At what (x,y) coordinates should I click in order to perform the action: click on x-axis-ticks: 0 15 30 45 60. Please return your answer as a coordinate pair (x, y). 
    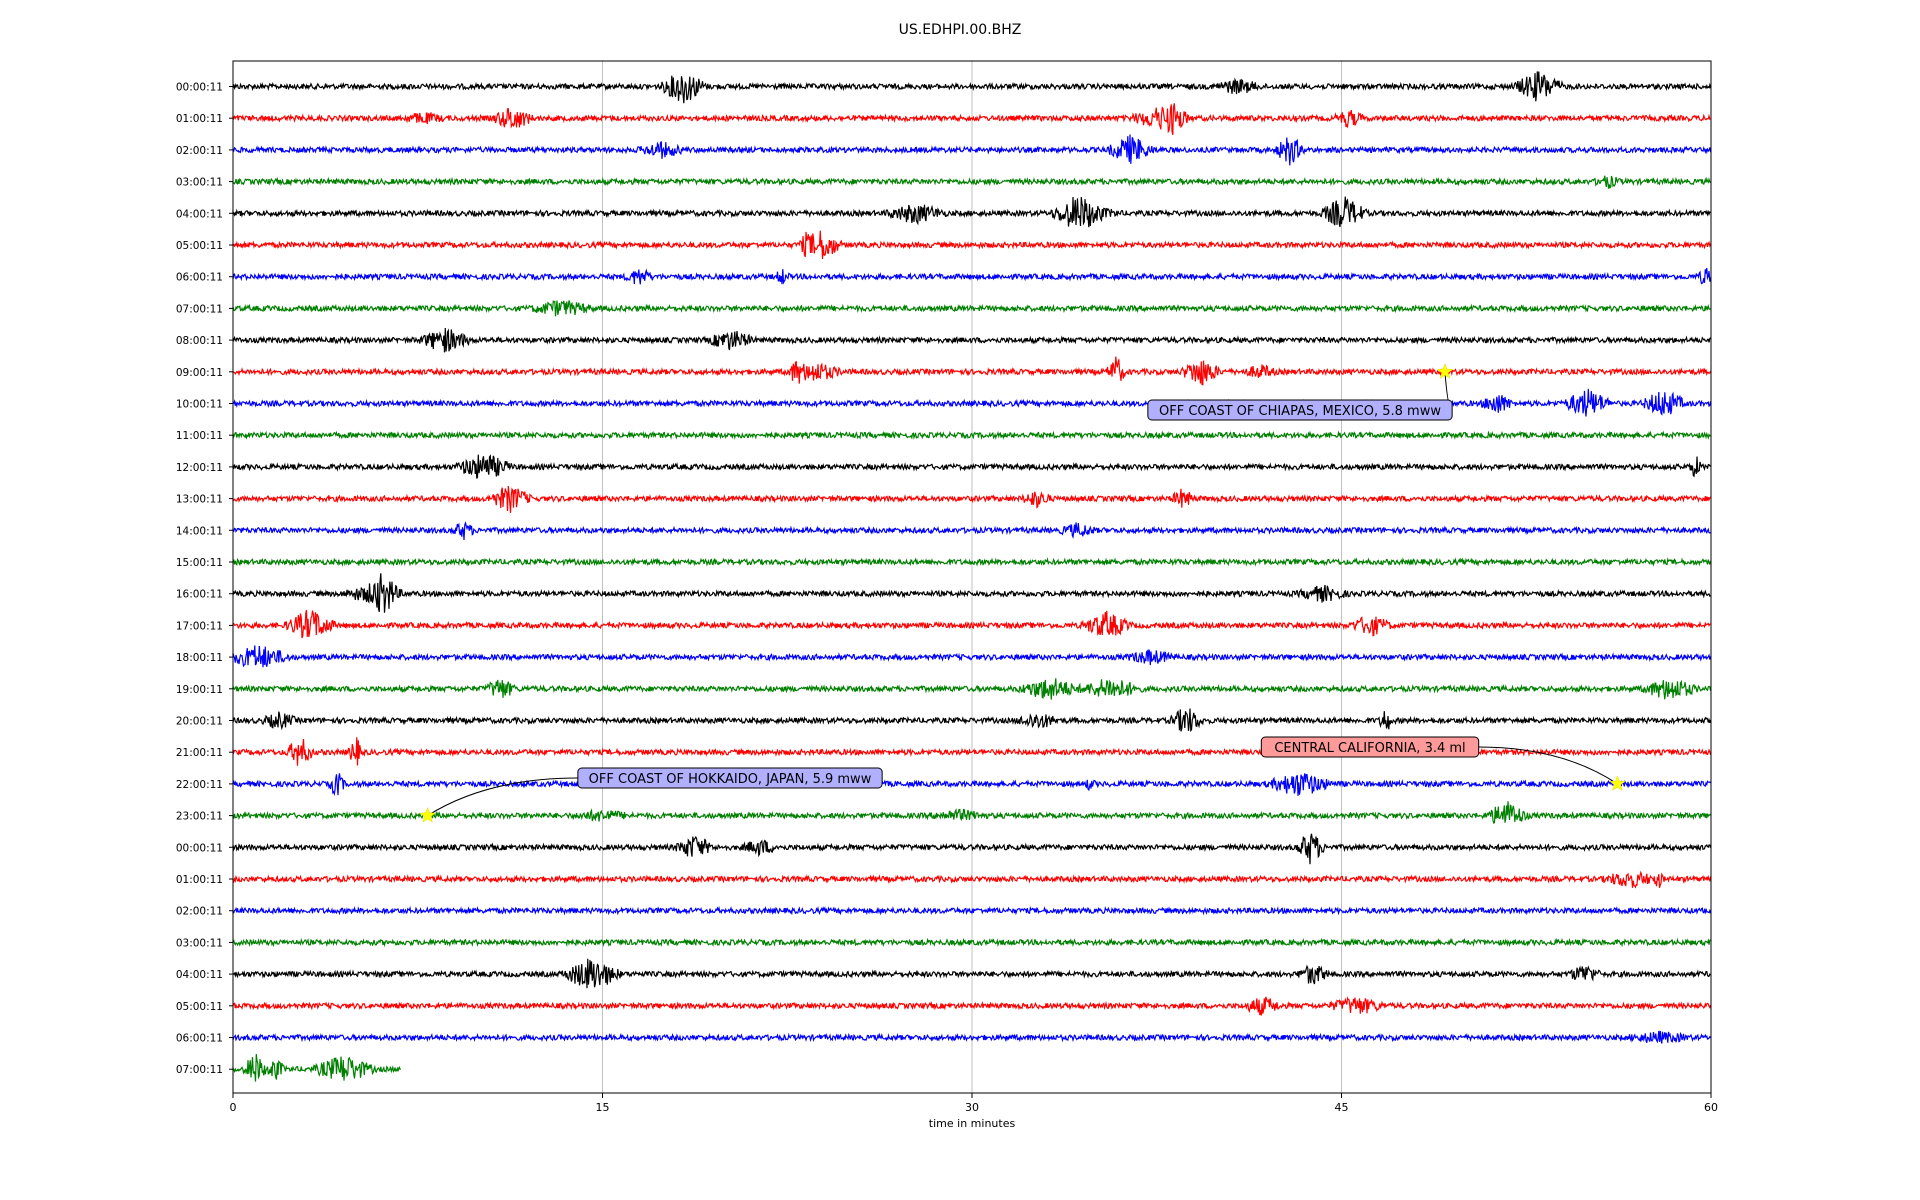
    Looking at the image, I should click on (974, 1103).